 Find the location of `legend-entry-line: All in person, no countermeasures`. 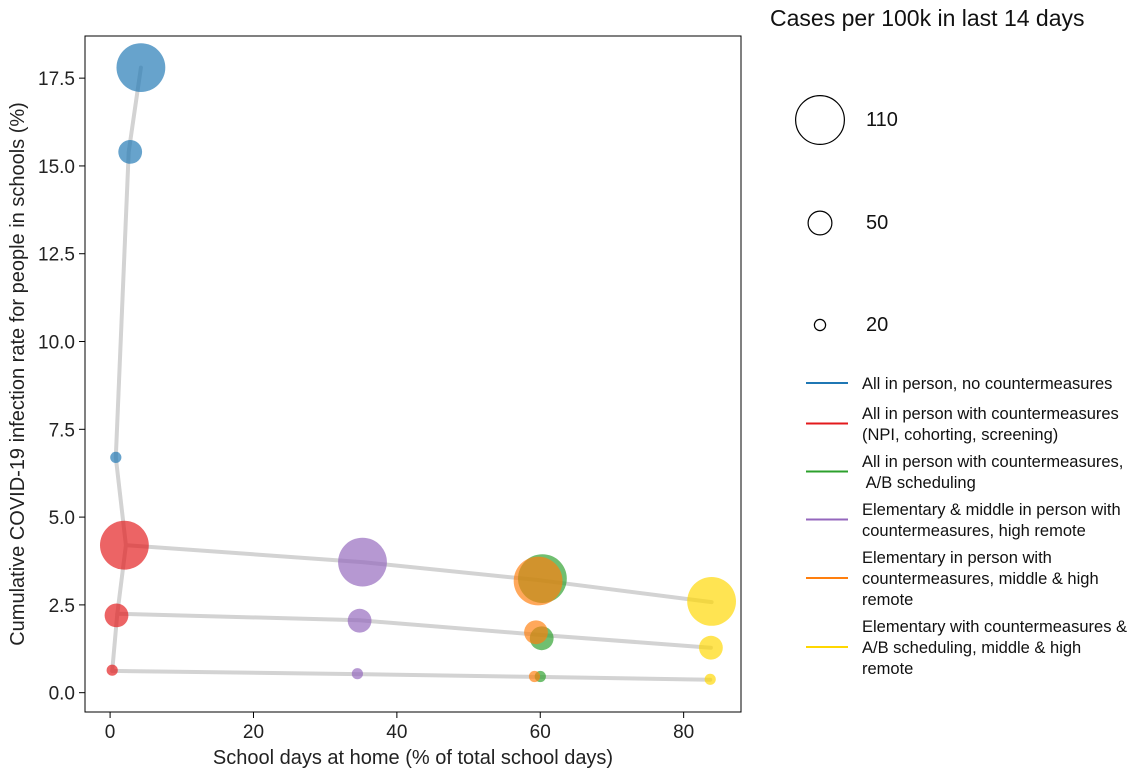

legend-entry-line: All in person, no countermeasures is located at coordinates (987, 384).